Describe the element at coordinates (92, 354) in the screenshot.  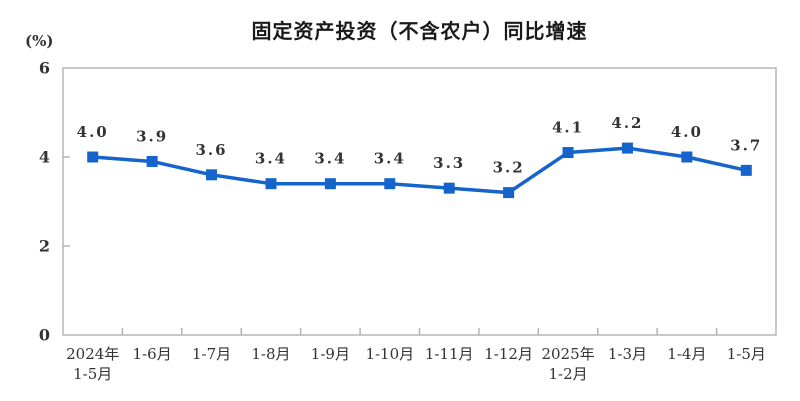
I see `x-axis-category-label: 2024年` at that location.